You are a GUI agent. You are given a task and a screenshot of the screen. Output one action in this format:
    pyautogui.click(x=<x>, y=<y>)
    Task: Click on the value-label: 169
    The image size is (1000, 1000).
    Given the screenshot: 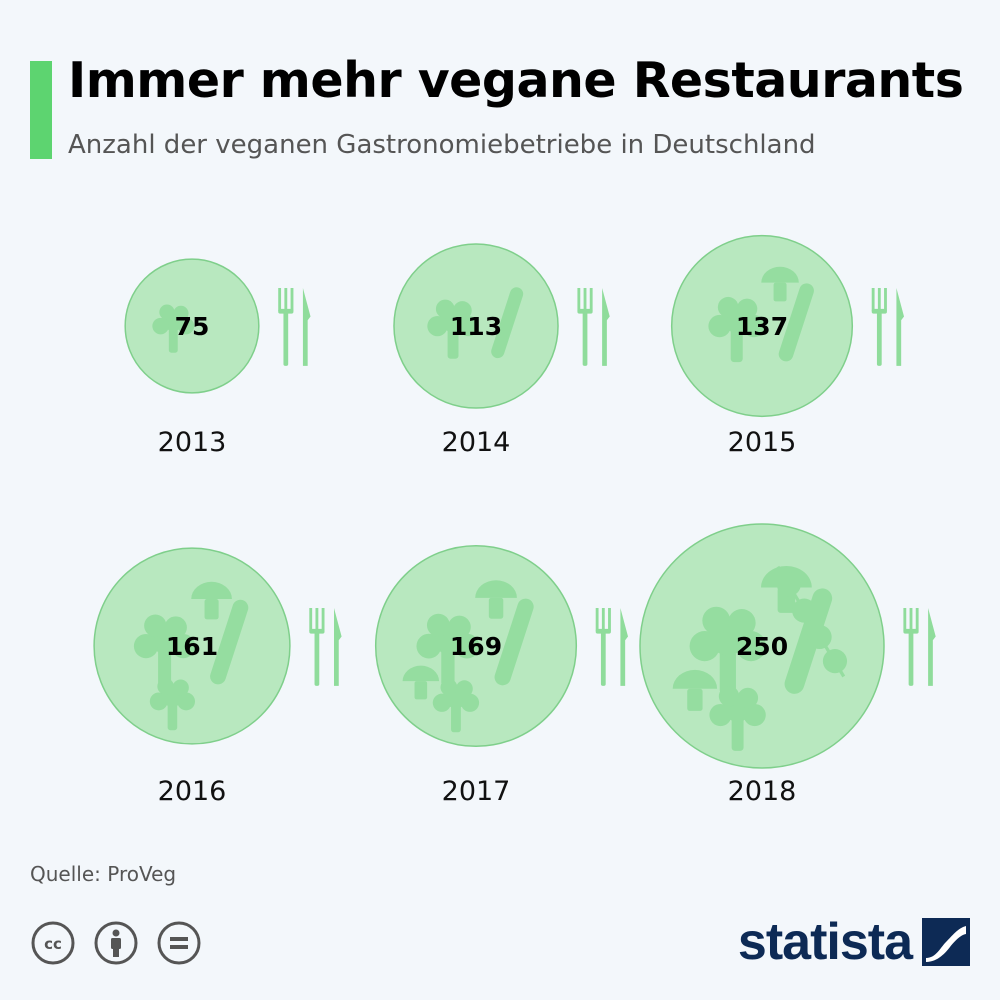 What is the action you would take?
    pyautogui.click(x=476, y=646)
    